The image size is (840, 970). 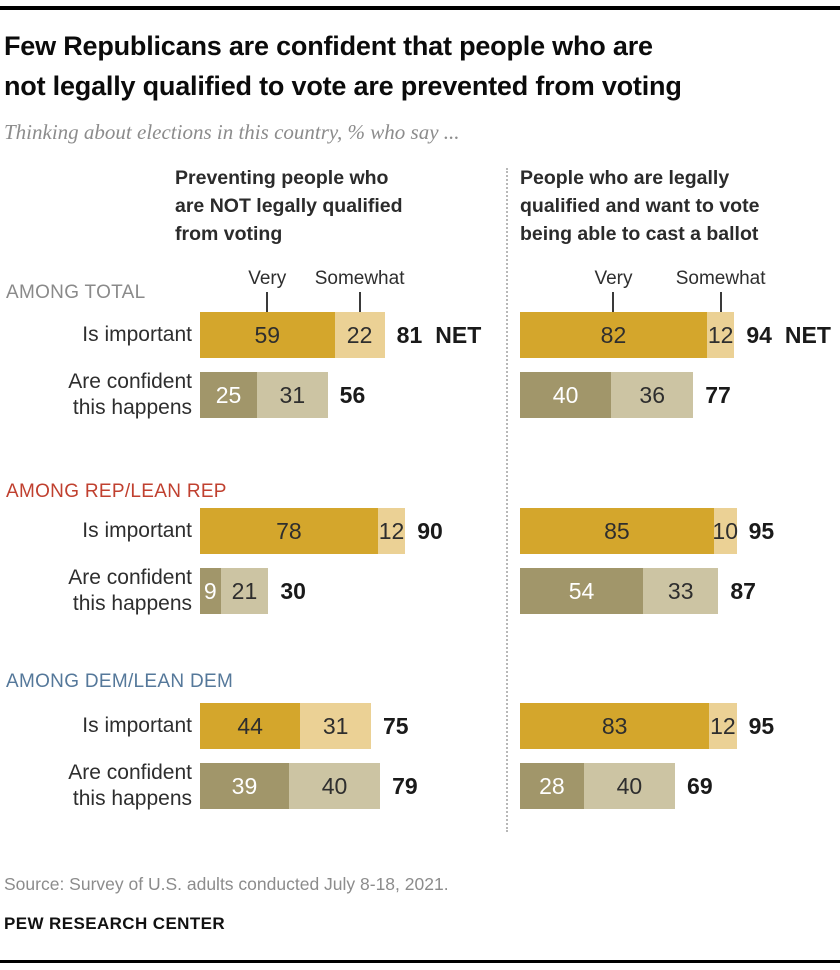 I want to click on segment-very: 44, so click(x=250, y=726).